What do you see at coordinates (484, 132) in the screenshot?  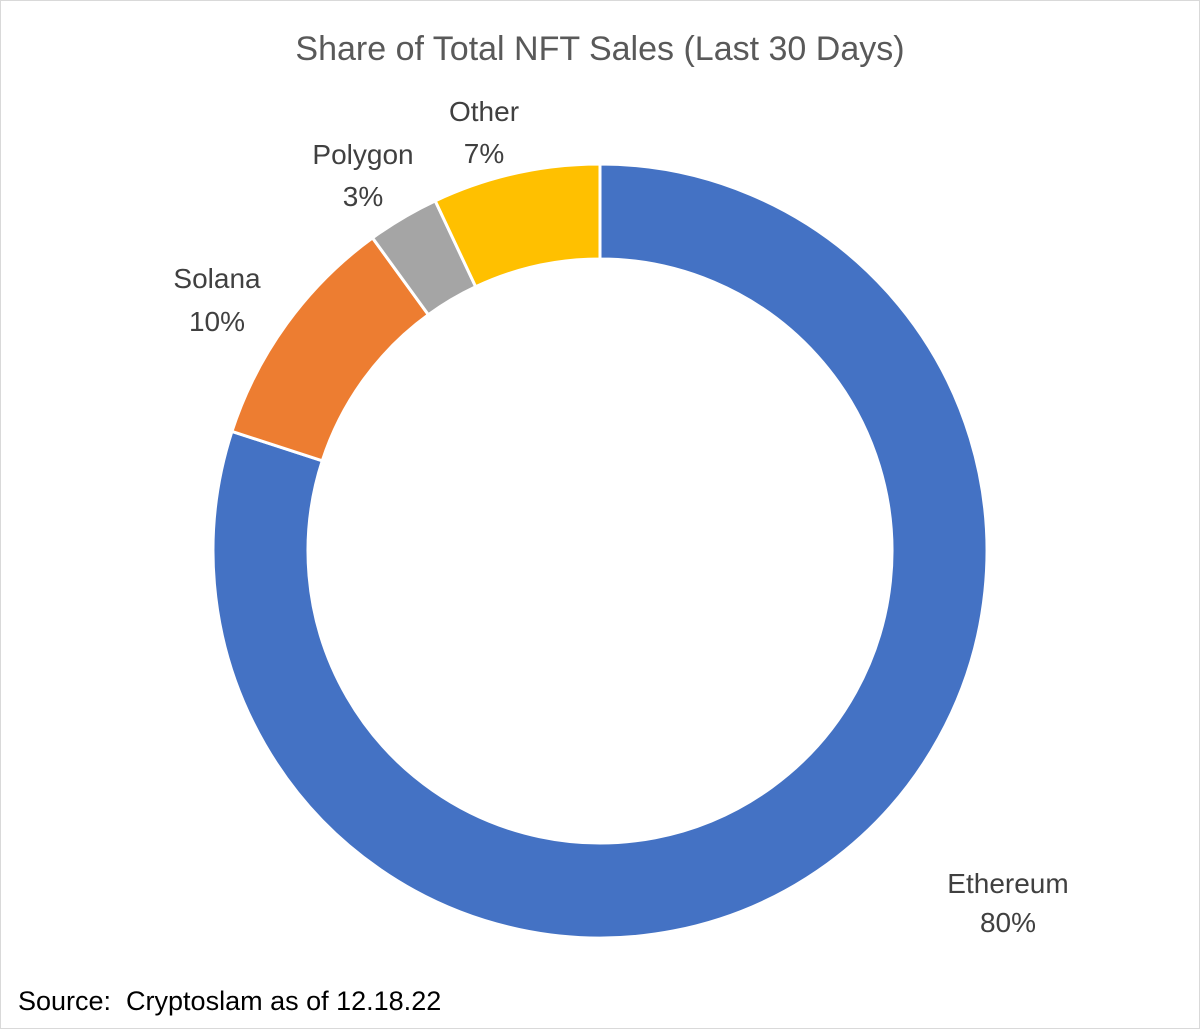 I see `slice-label-other: Other 7%` at bounding box center [484, 132].